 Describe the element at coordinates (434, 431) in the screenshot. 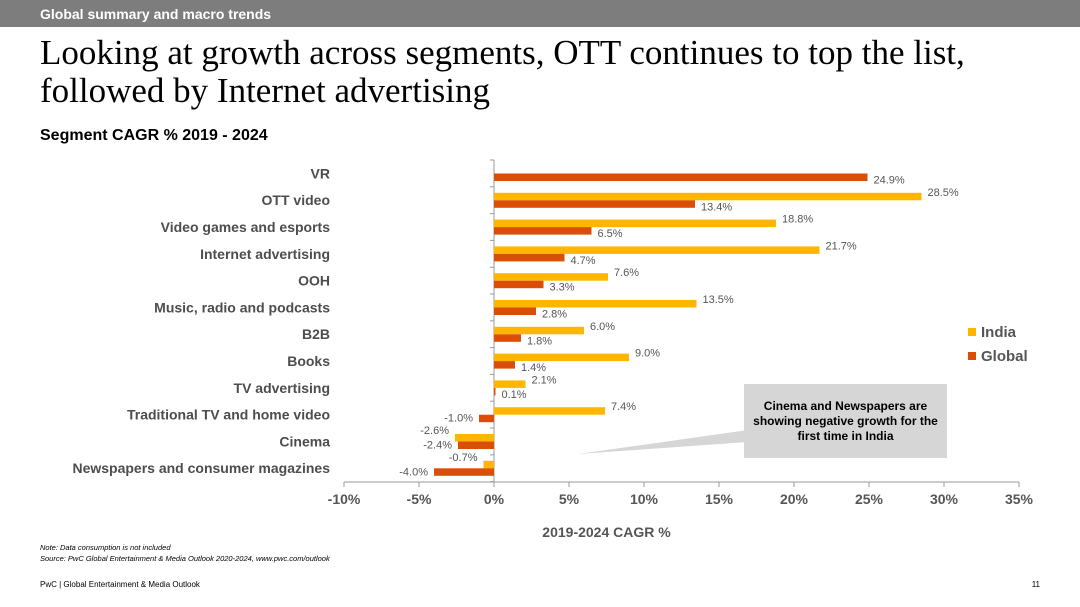

I see `india-value-label: -2.6%` at that location.